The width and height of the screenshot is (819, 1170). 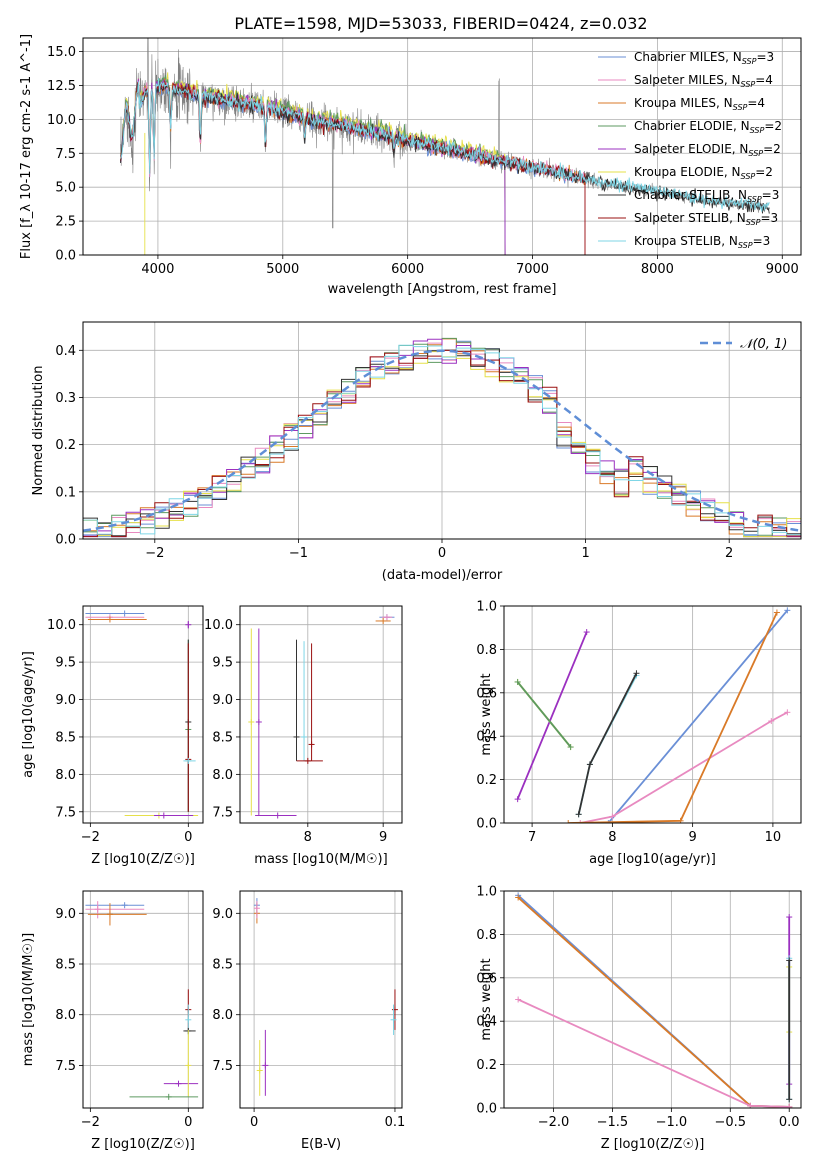 I want to click on legend-entry: Chabrier MILES, NSSP=3, so click(x=704, y=58).